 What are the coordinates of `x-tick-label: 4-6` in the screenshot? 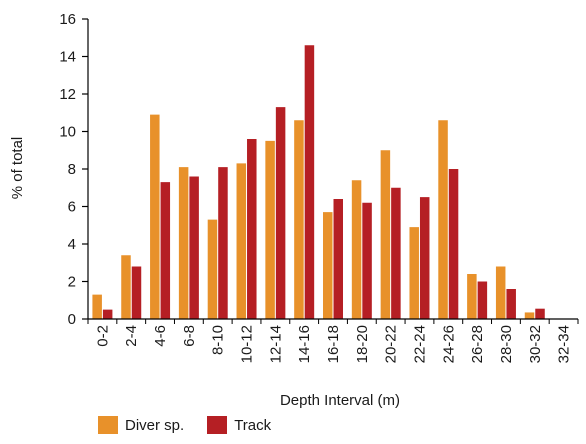 It's located at (160, 336).